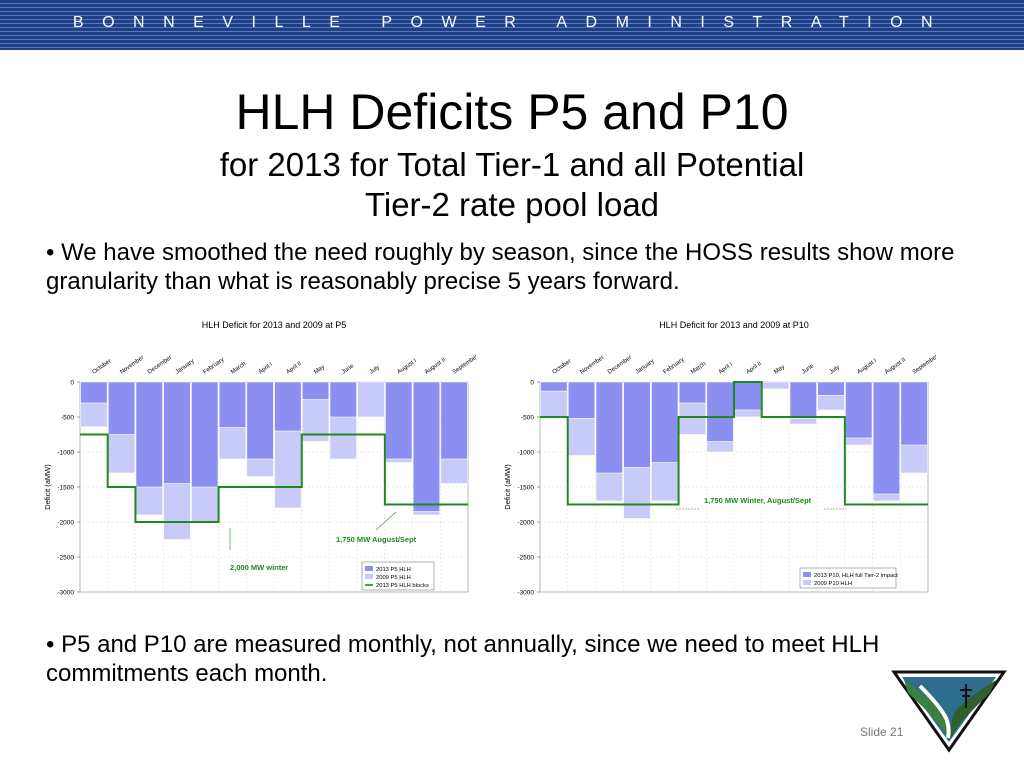 This screenshot has width=1024, height=768. What do you see at coordinates (386, 521) in the screenshot?
I see `chart-1-annotation-leader` at bounding box center [386, 521].